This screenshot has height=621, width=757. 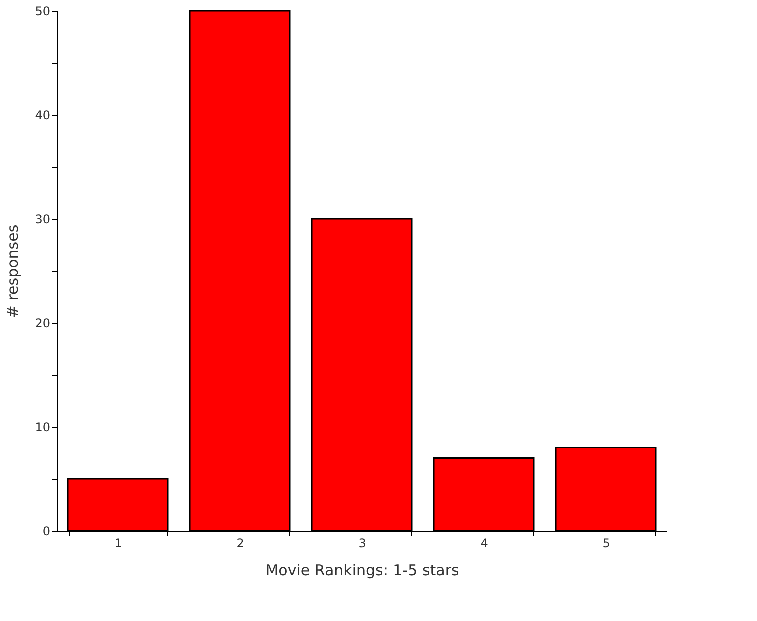 I want to click on x-tick-label: 3, so click(x=362, y=543).